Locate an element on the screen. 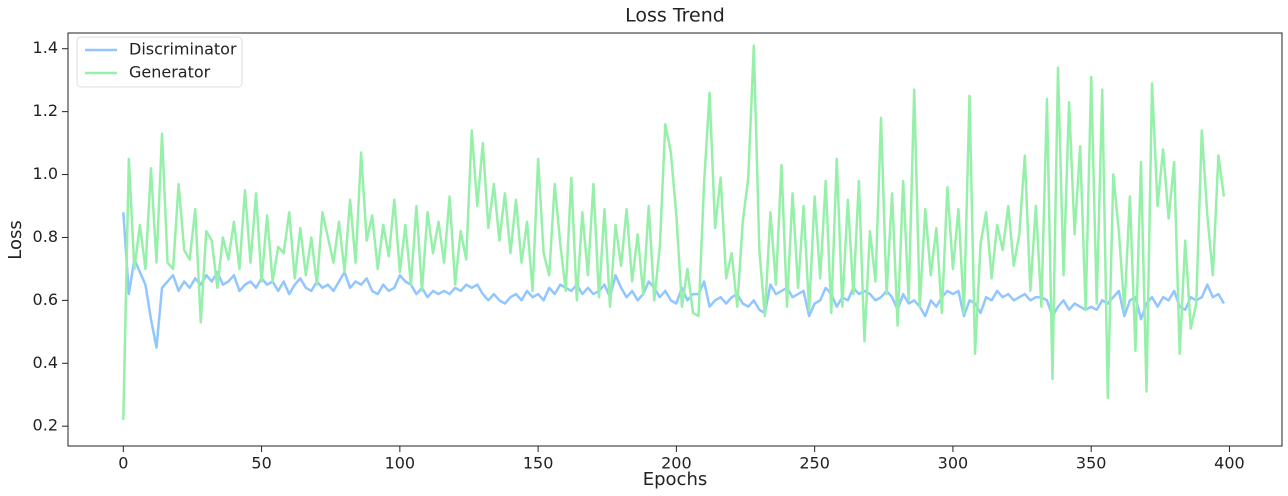 The width and height of the screenshot is (1288, 496). y-tick-label: 1.4 is located at coordinates (45, 47).